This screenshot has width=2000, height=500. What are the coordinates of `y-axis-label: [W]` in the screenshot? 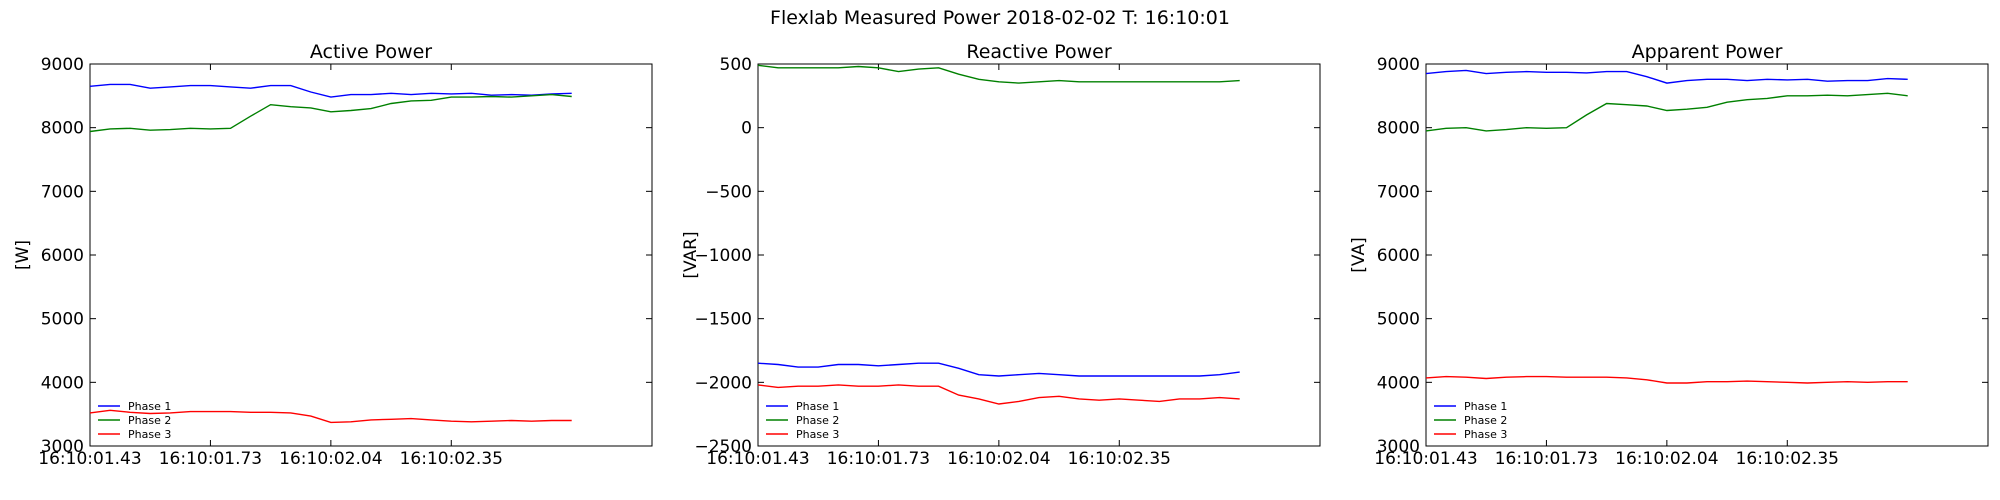 It's located at (23, 255).